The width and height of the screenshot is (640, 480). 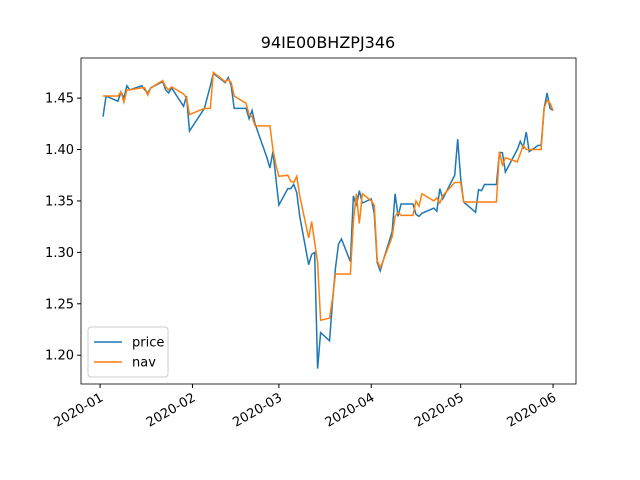 I want to click on y-tick-label: 1.20, so click(x=59, y=356).